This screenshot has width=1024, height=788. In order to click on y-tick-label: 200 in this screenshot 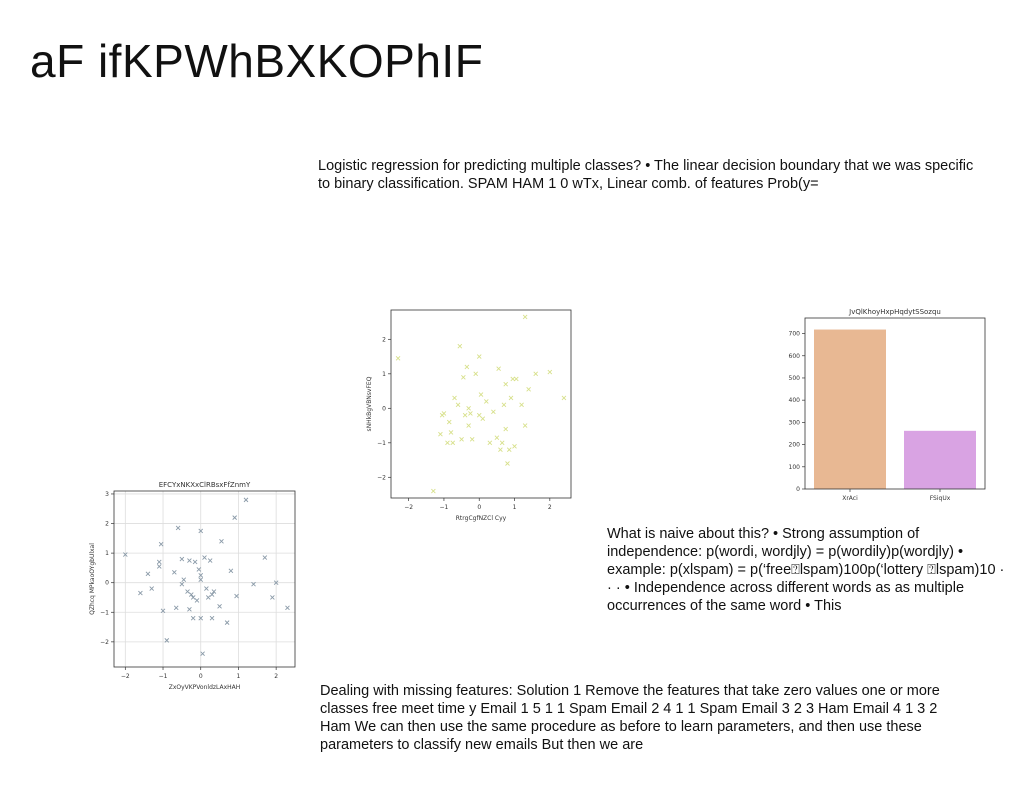, I will do `click(795, 445)`.